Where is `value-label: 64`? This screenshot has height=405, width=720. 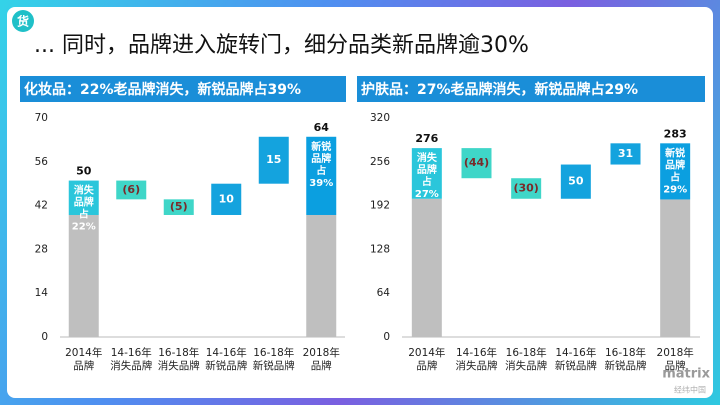
value-label: 64 is located at coordinates (322, 127).